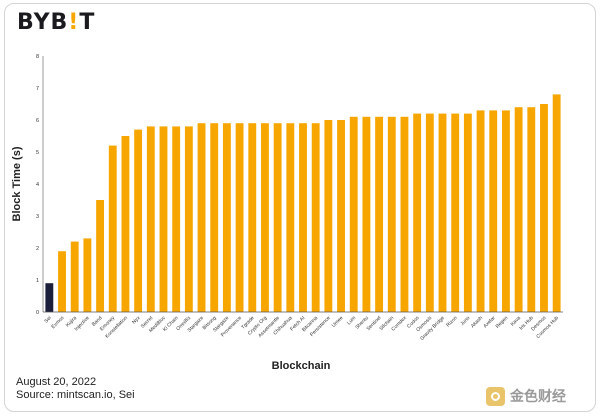 Image resolution: width=600 pixels, height=416 pixels. I want to click on footer-date: August 20, 2022, so click(56, 382).